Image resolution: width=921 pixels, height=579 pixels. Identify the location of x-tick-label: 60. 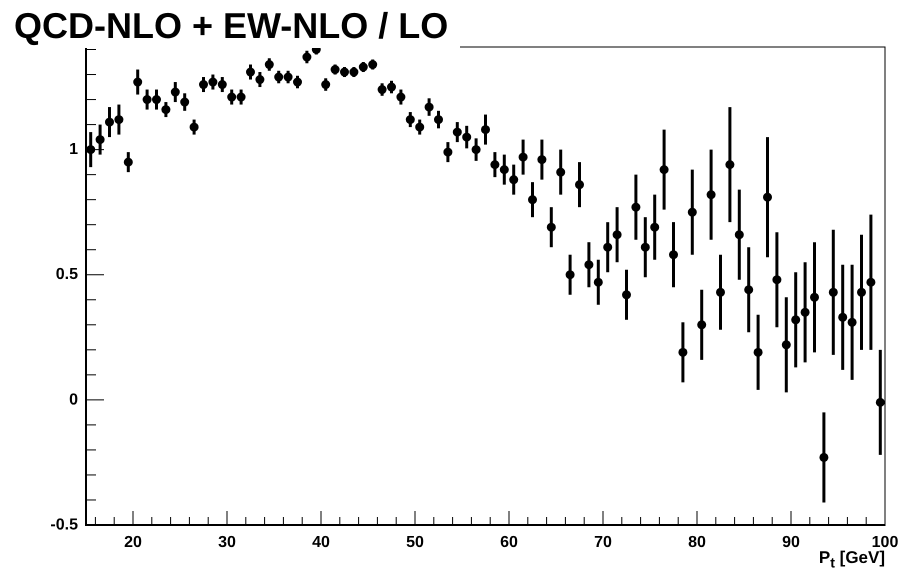
(509, 543).